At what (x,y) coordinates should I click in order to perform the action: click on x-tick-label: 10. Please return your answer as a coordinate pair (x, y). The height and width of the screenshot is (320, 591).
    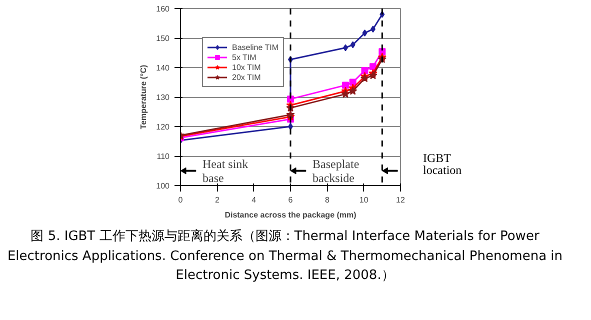
    Looking at the image, I should click on (364, 200).